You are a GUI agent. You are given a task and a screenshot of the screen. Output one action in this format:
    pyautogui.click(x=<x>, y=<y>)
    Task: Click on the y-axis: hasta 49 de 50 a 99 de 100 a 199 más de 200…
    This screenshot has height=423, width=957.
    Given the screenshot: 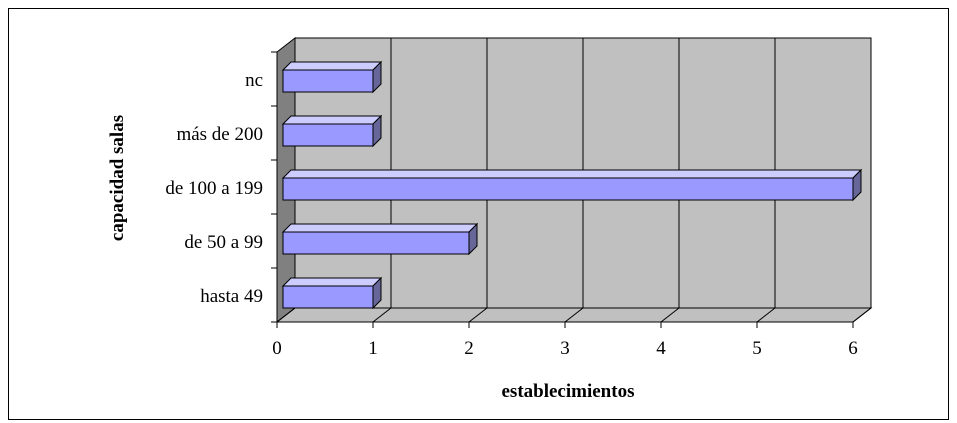 What is the action you would take?
    pyautogui.click(x=221, y=187)
    